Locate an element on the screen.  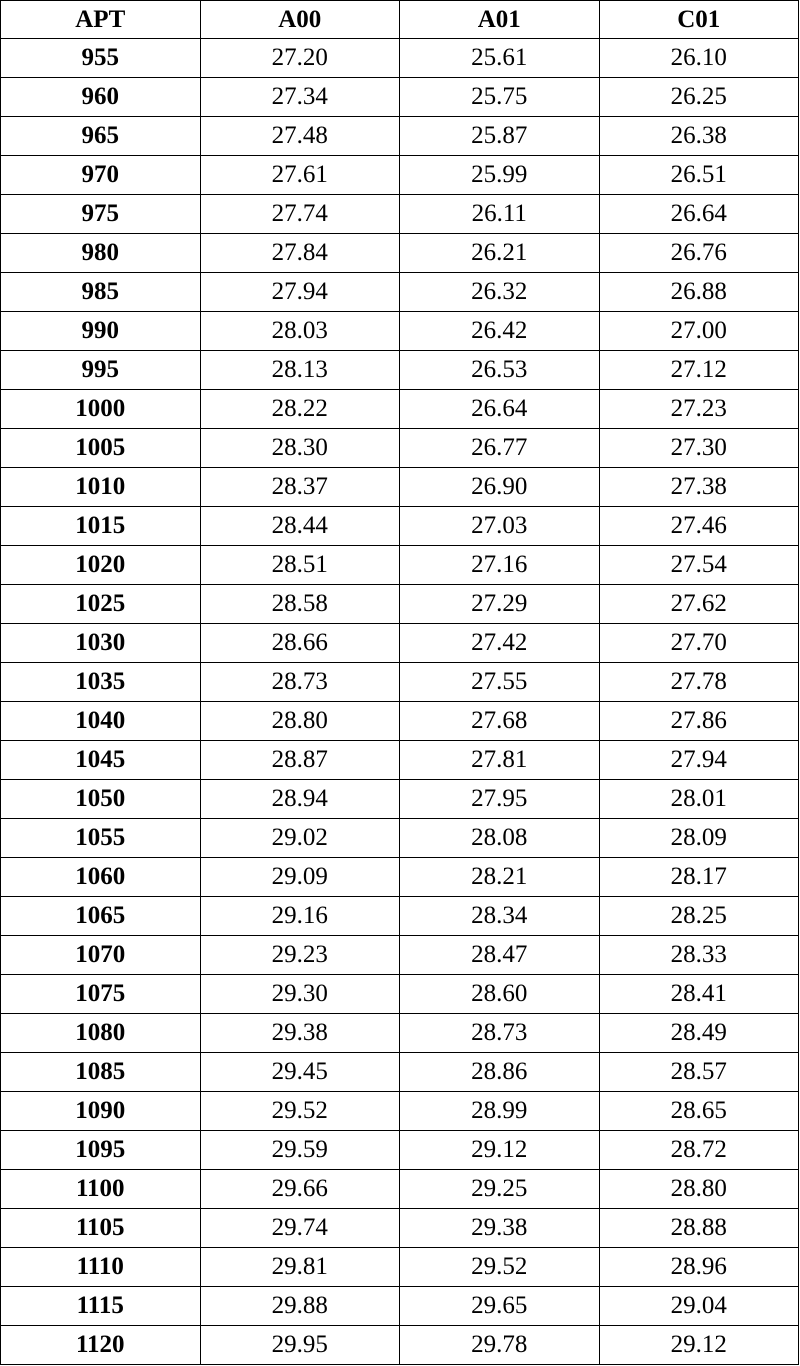
apt-cell: 1070 is located at coordinates (100, 955).